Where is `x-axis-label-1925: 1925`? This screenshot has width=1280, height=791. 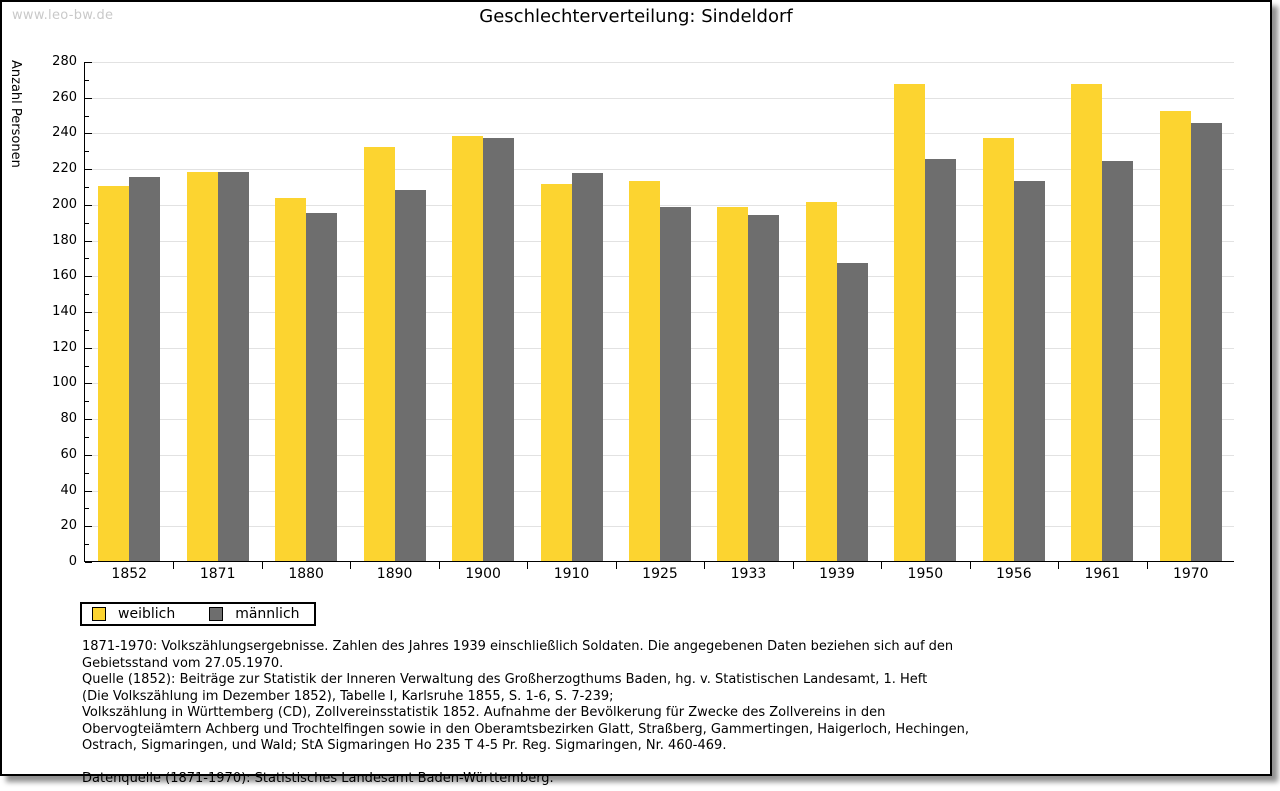 x-axis-label-1925: 1925 is located at coordinates (660, 574).